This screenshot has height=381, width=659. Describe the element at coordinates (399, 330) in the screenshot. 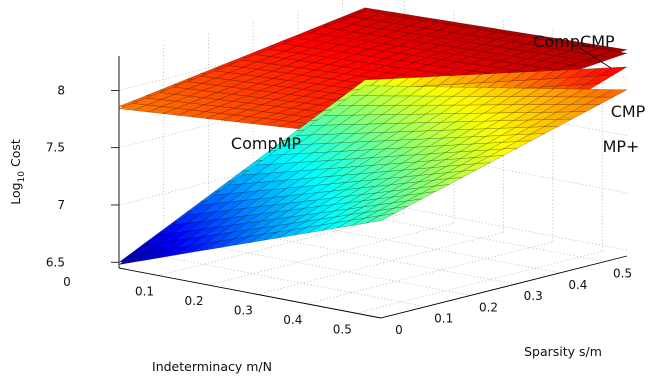

I see `y-tick-label: 0` at that location.